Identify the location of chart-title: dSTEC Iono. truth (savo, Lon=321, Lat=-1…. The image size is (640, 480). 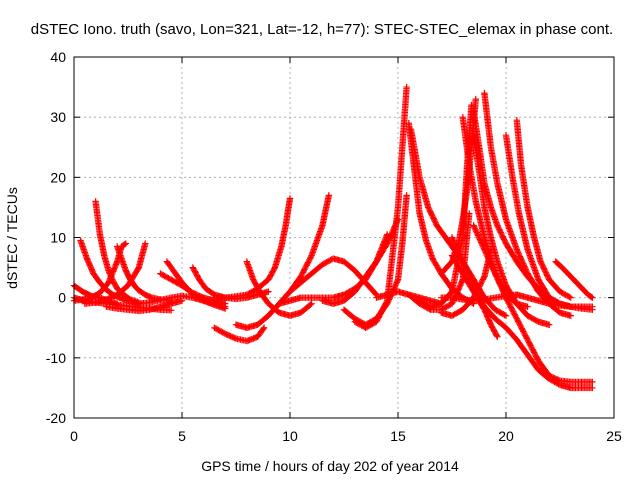
(322, 29).